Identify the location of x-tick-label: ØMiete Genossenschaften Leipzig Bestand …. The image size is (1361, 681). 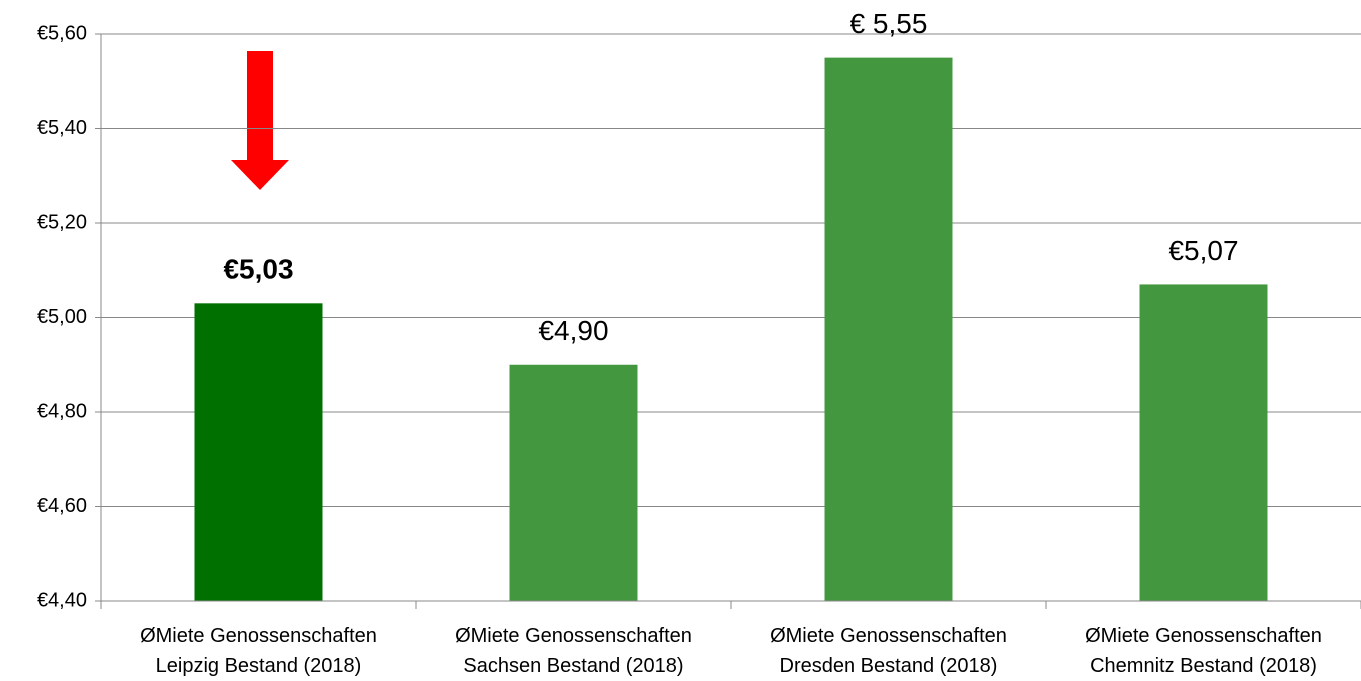
(258, 651).